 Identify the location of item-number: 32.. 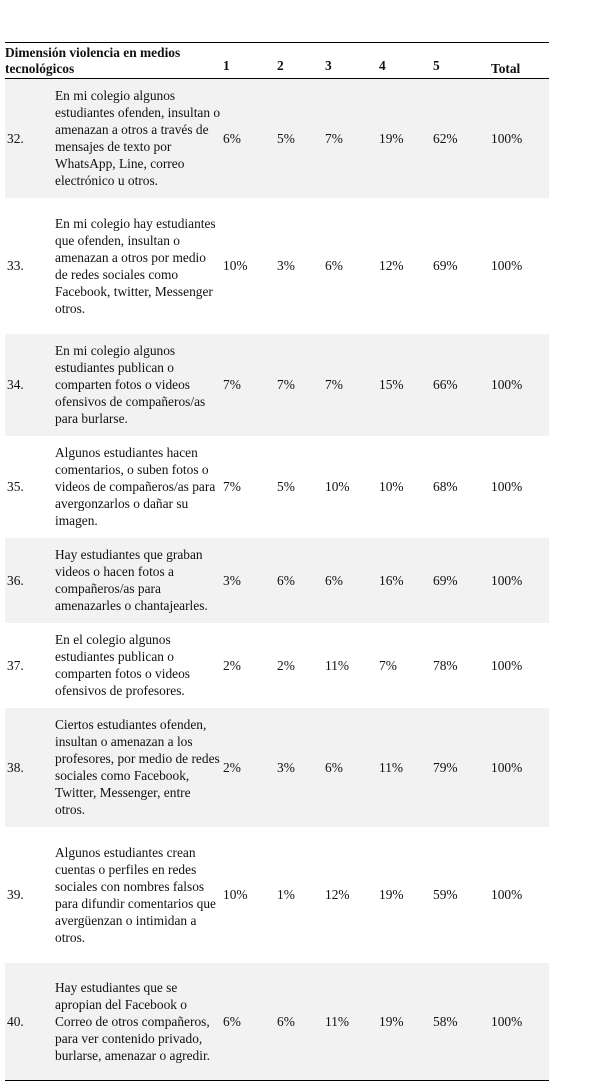
(15, 138).